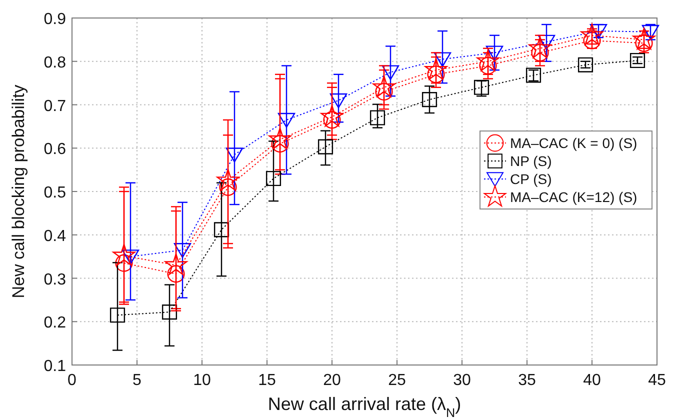 The image size is (686, 420). What do you see at coordinates (332, 380) in the screenshot?
I see `x-tick-label: 20` at bounding box center [332, 380].